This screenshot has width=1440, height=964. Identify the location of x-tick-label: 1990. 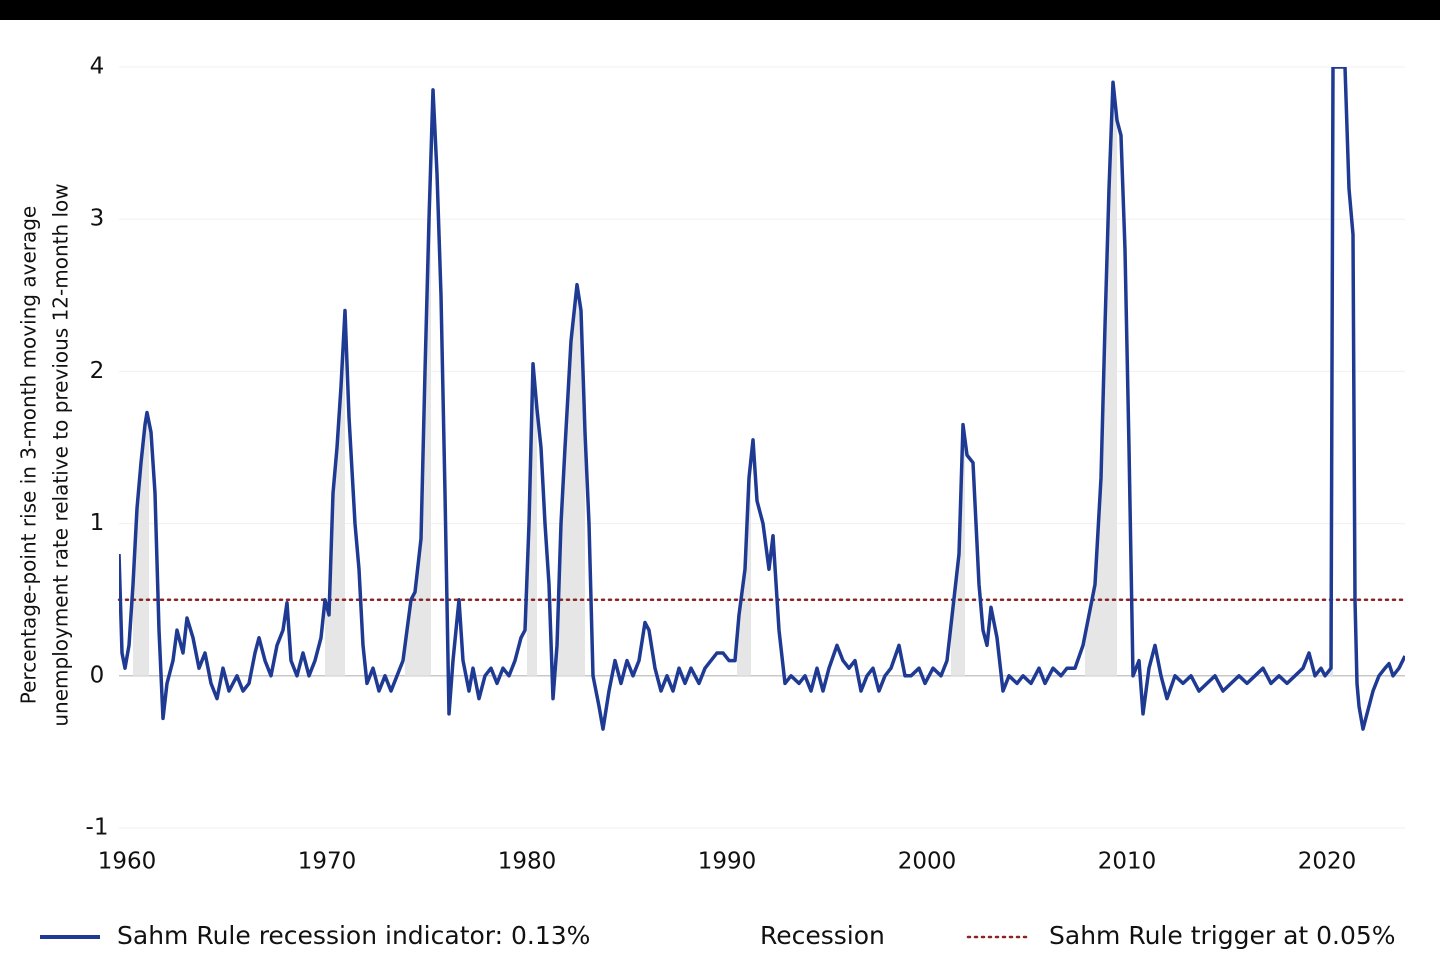
(727, 862).